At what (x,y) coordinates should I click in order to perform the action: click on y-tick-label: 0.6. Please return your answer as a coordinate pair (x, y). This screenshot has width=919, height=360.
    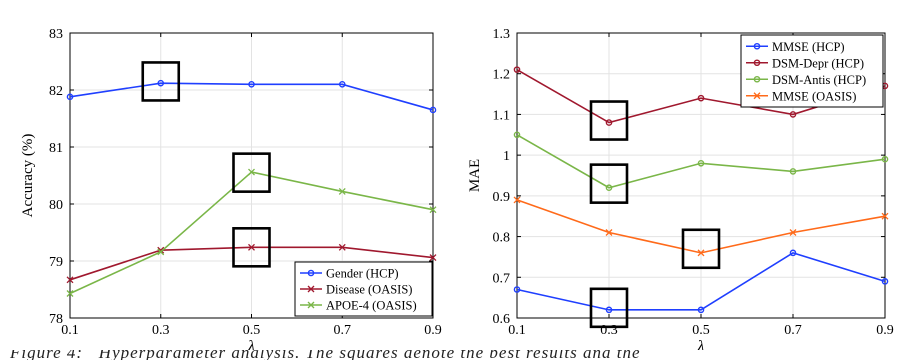
    Looking at the image, I should click on (502, 319).